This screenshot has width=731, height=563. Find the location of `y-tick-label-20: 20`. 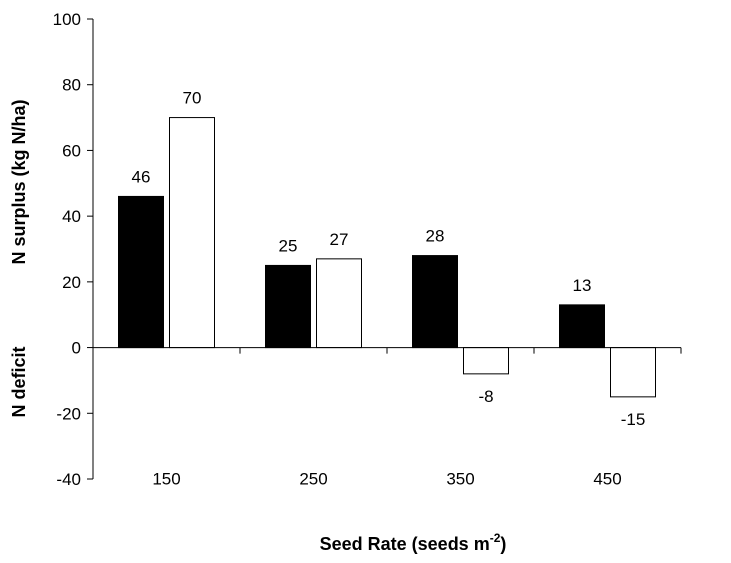

y-tick-label-20: 20 is located at coordinates (71, 282).